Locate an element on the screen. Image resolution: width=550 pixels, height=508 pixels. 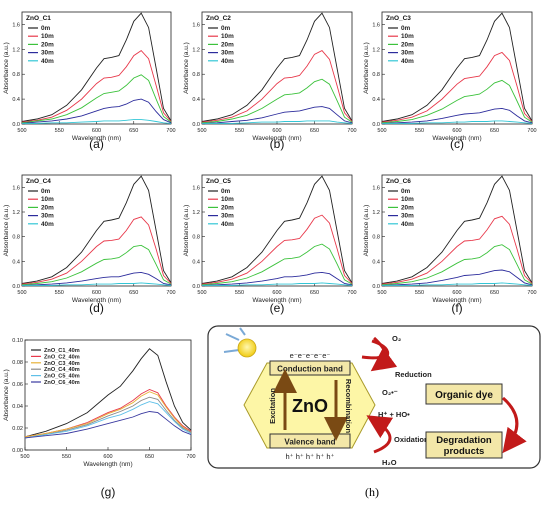
chart-title: ZnO_C2 is located at coordinates (218, 18).